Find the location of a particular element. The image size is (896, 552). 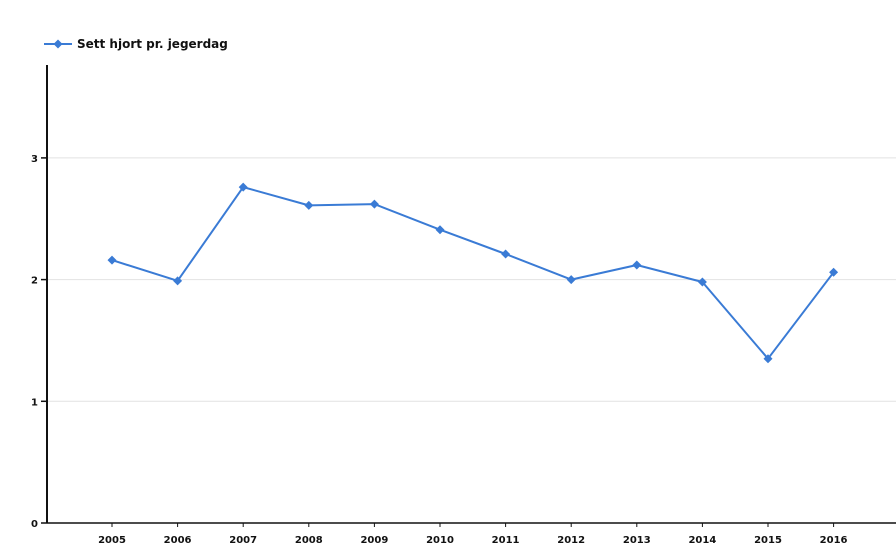

y-tick-label: 1 is located at coordinates (34, 402).